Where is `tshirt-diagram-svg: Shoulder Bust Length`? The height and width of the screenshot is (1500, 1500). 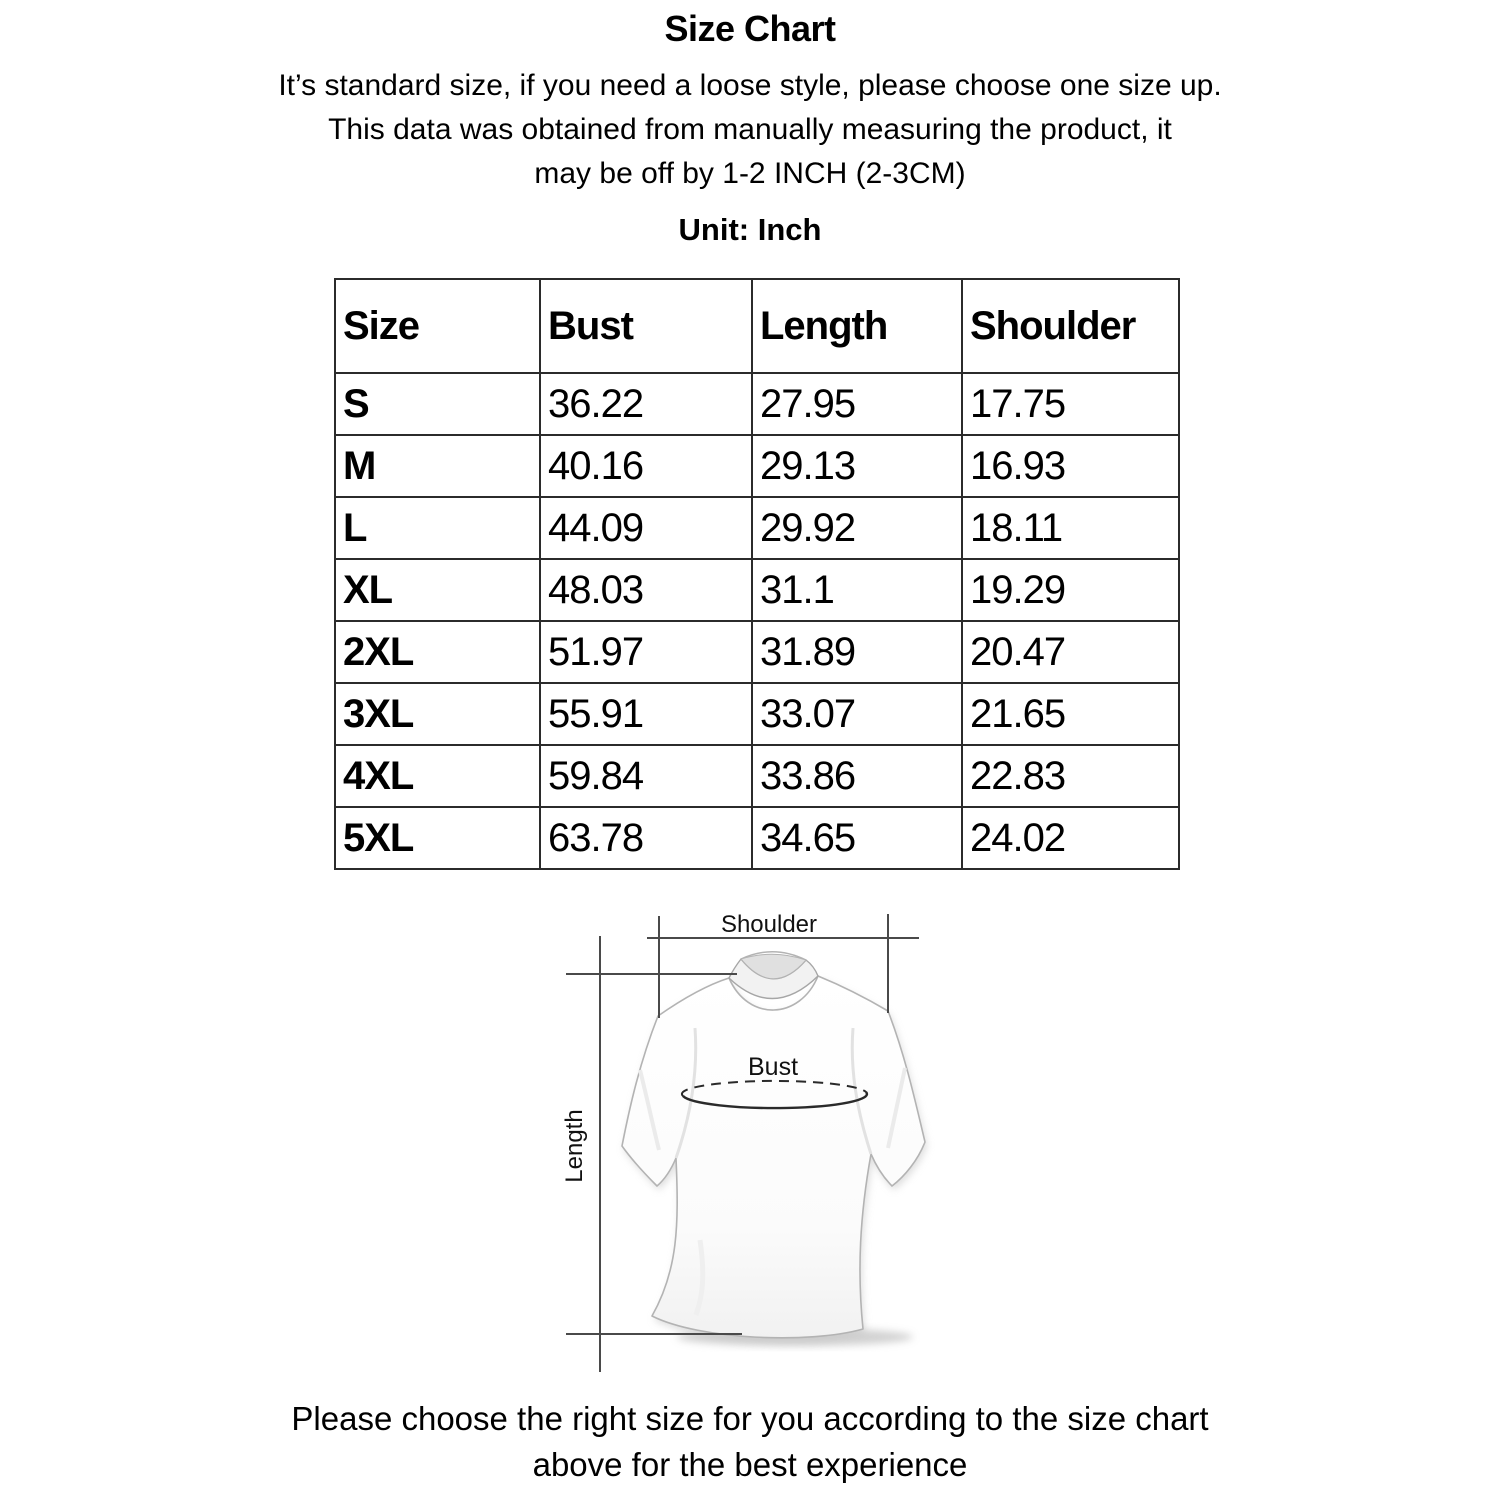 tshirt-diagram-svg: Shoulder Bust Length is located at coordinates (744, 1141).